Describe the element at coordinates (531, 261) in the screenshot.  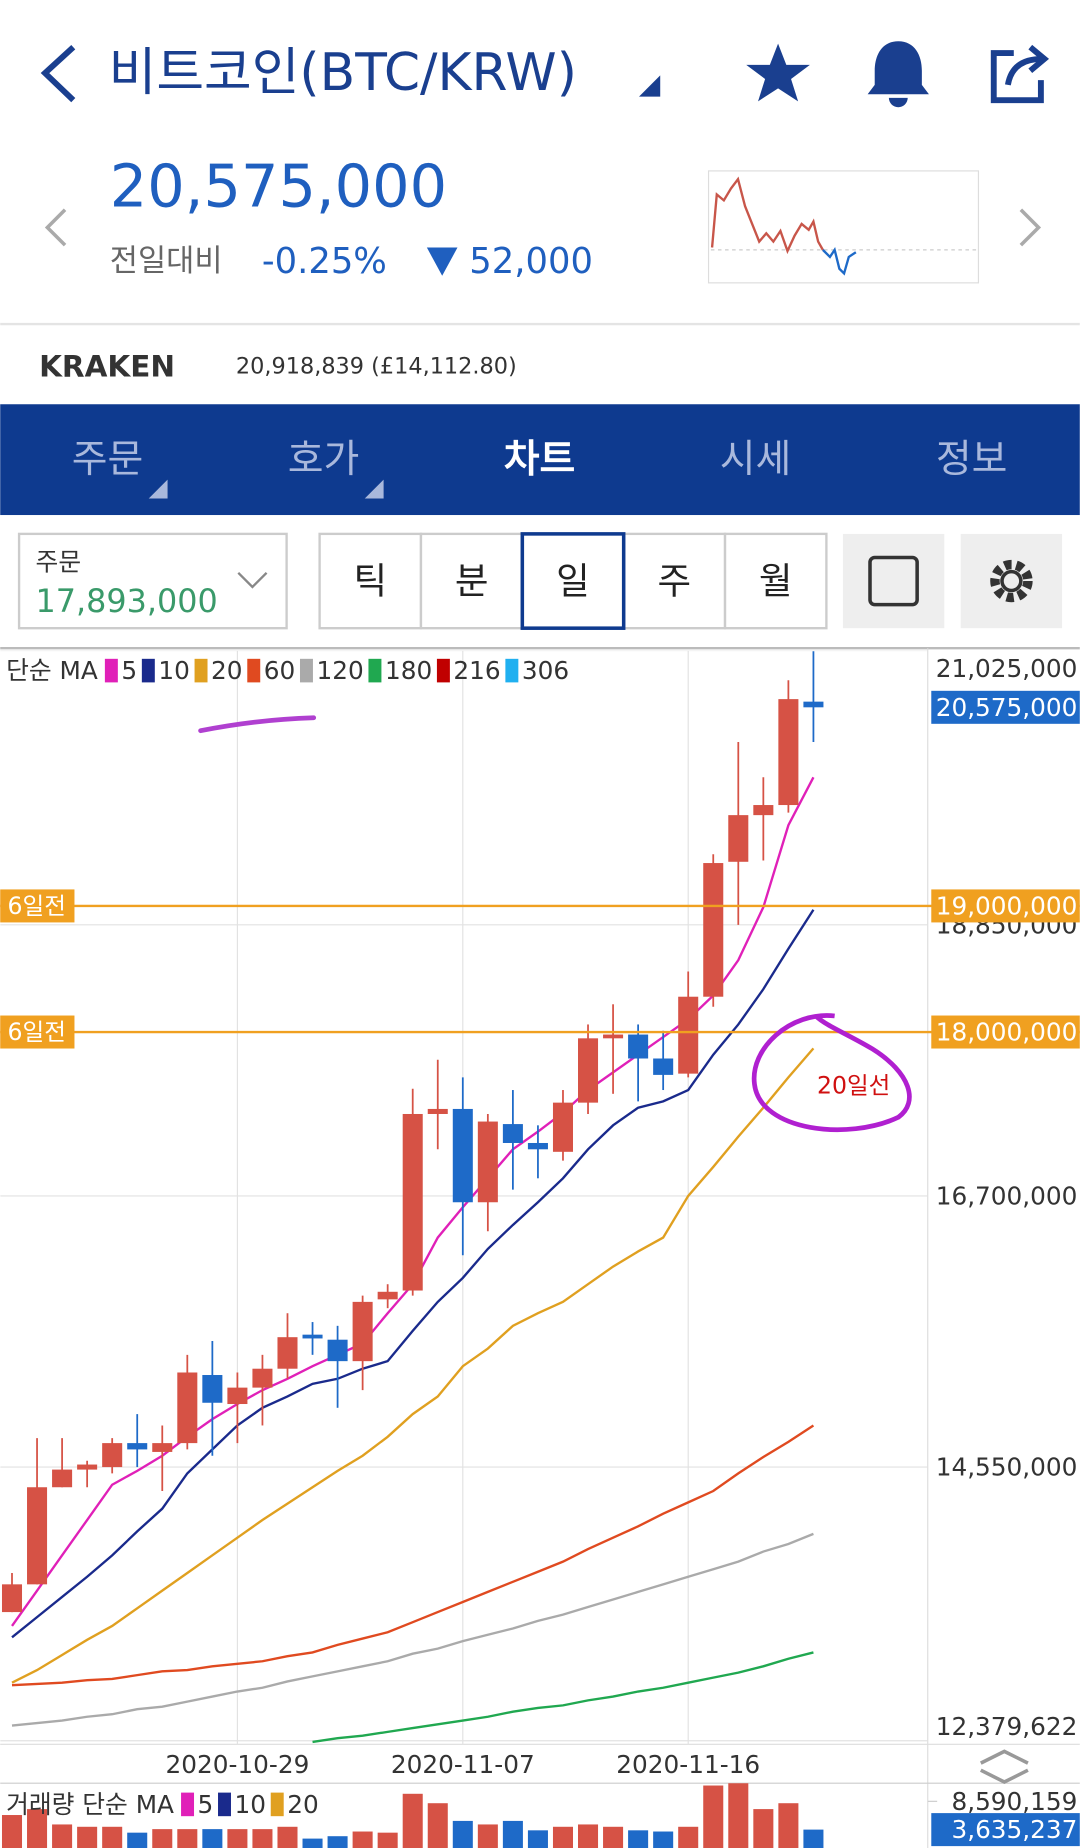
I see `change-amt: 52,000` at that location.